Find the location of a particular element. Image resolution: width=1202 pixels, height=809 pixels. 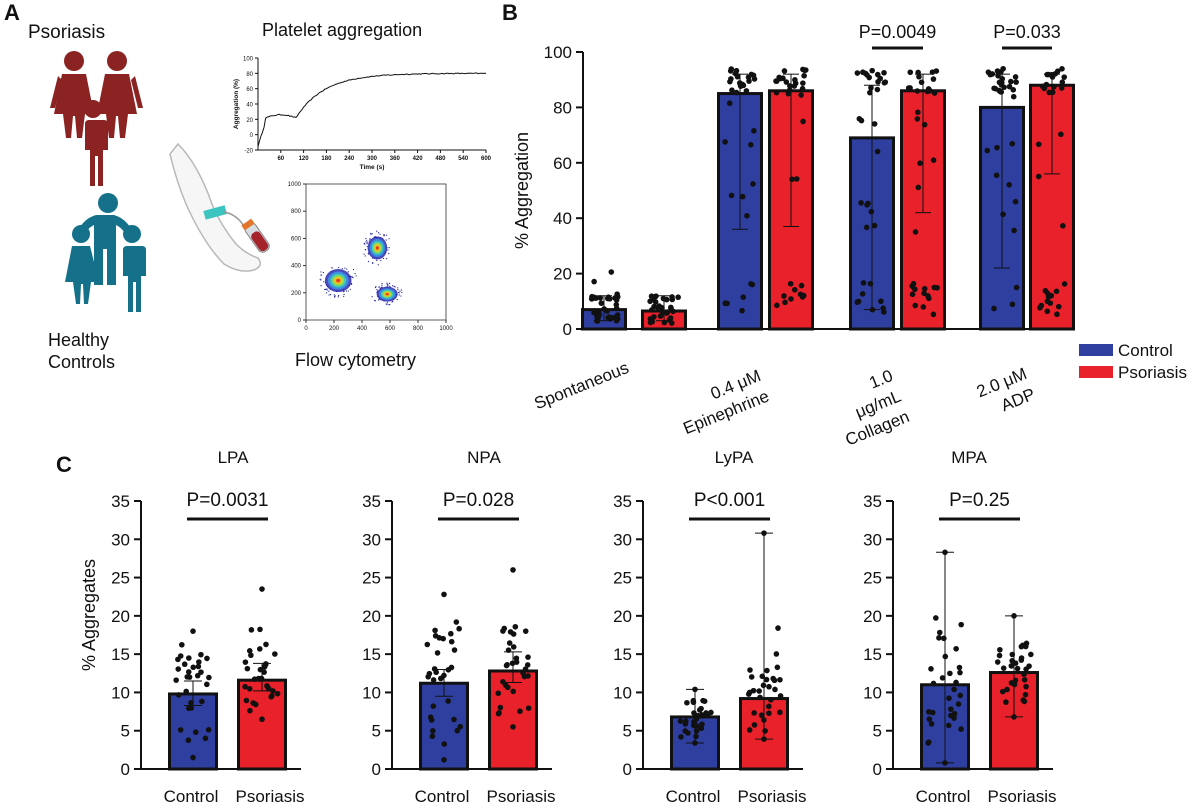

b-y-tick-label: 20 is located at coordinates (562, 274).